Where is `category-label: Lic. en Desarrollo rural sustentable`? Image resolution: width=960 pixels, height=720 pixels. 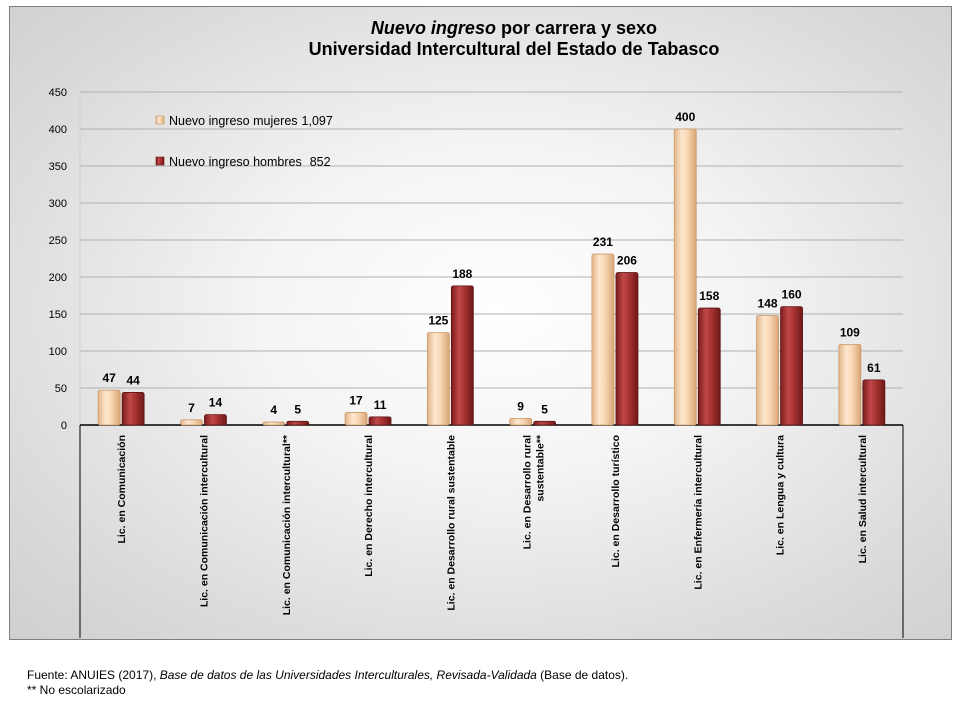 category-label: Lic. en Desarrollo rural sustentable is located at coordinates (451, 523).